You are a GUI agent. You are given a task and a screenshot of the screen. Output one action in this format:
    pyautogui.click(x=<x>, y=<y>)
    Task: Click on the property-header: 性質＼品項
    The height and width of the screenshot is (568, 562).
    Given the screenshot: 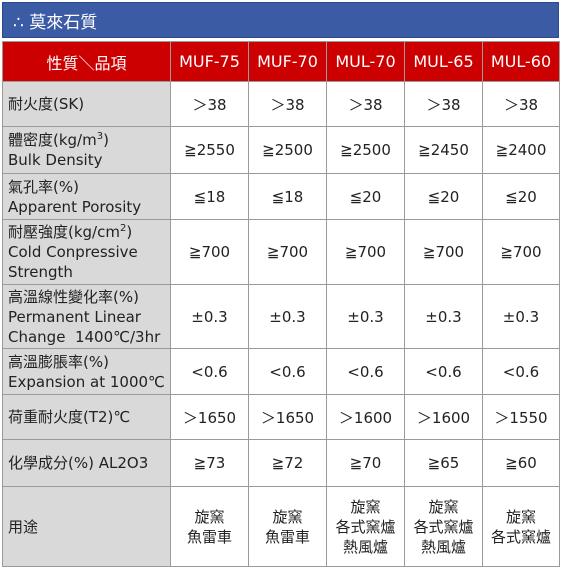 What is the action you would take?
    pyautogui.click(x=86, y=61)
    